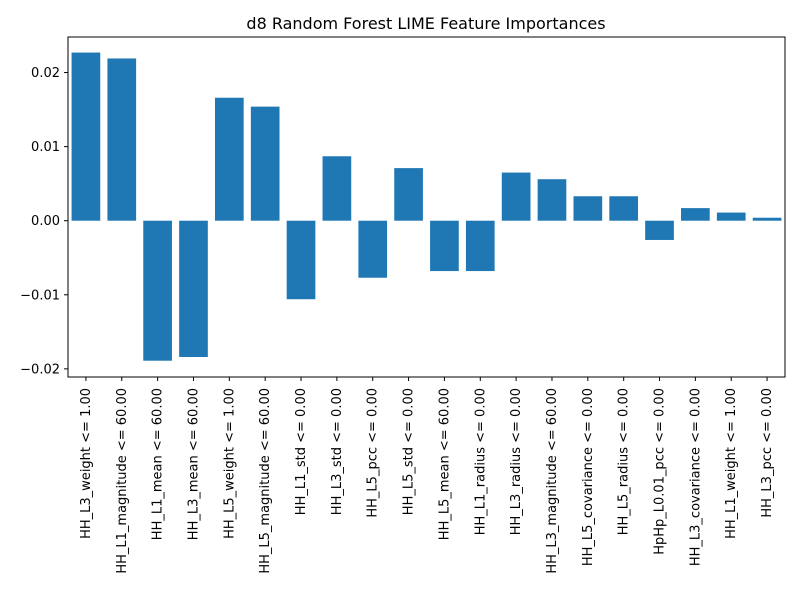 The height and width of the screenshot is (600, 800). What do you see at coordinates (552, 481) in the screenshot?
I see `x-tick-label: HH_L3_magnitude <= 60.00` at bounding box center [552, 481].